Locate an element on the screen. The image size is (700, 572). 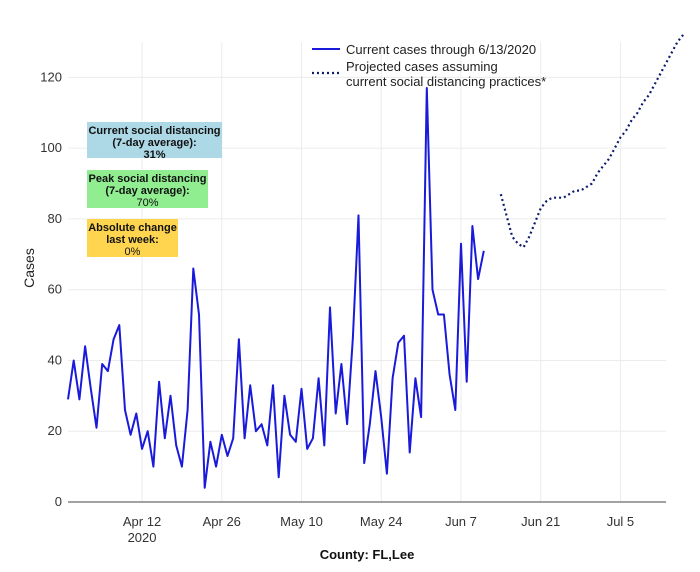
info-box-change-title: Absolute change last week: is located at coordinates (132, 234).